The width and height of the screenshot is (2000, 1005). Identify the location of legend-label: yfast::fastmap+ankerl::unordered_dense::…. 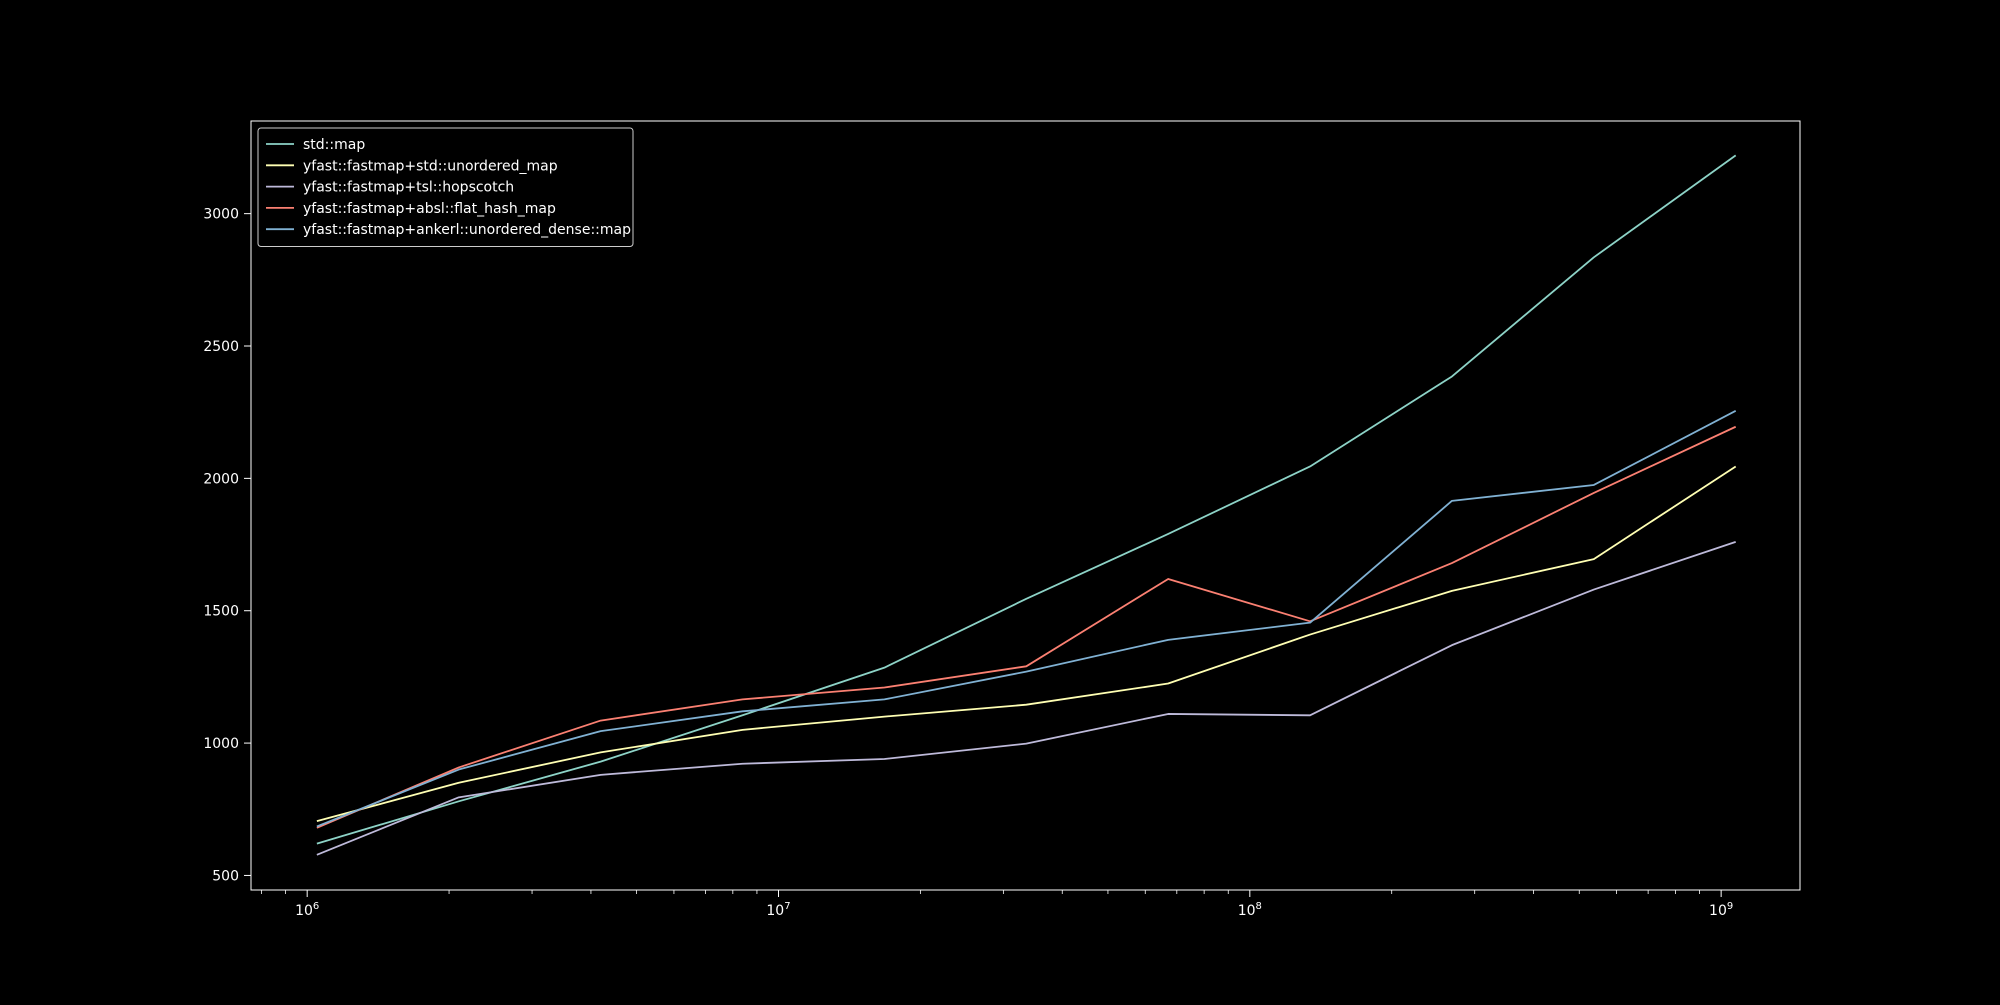
(467, 230).